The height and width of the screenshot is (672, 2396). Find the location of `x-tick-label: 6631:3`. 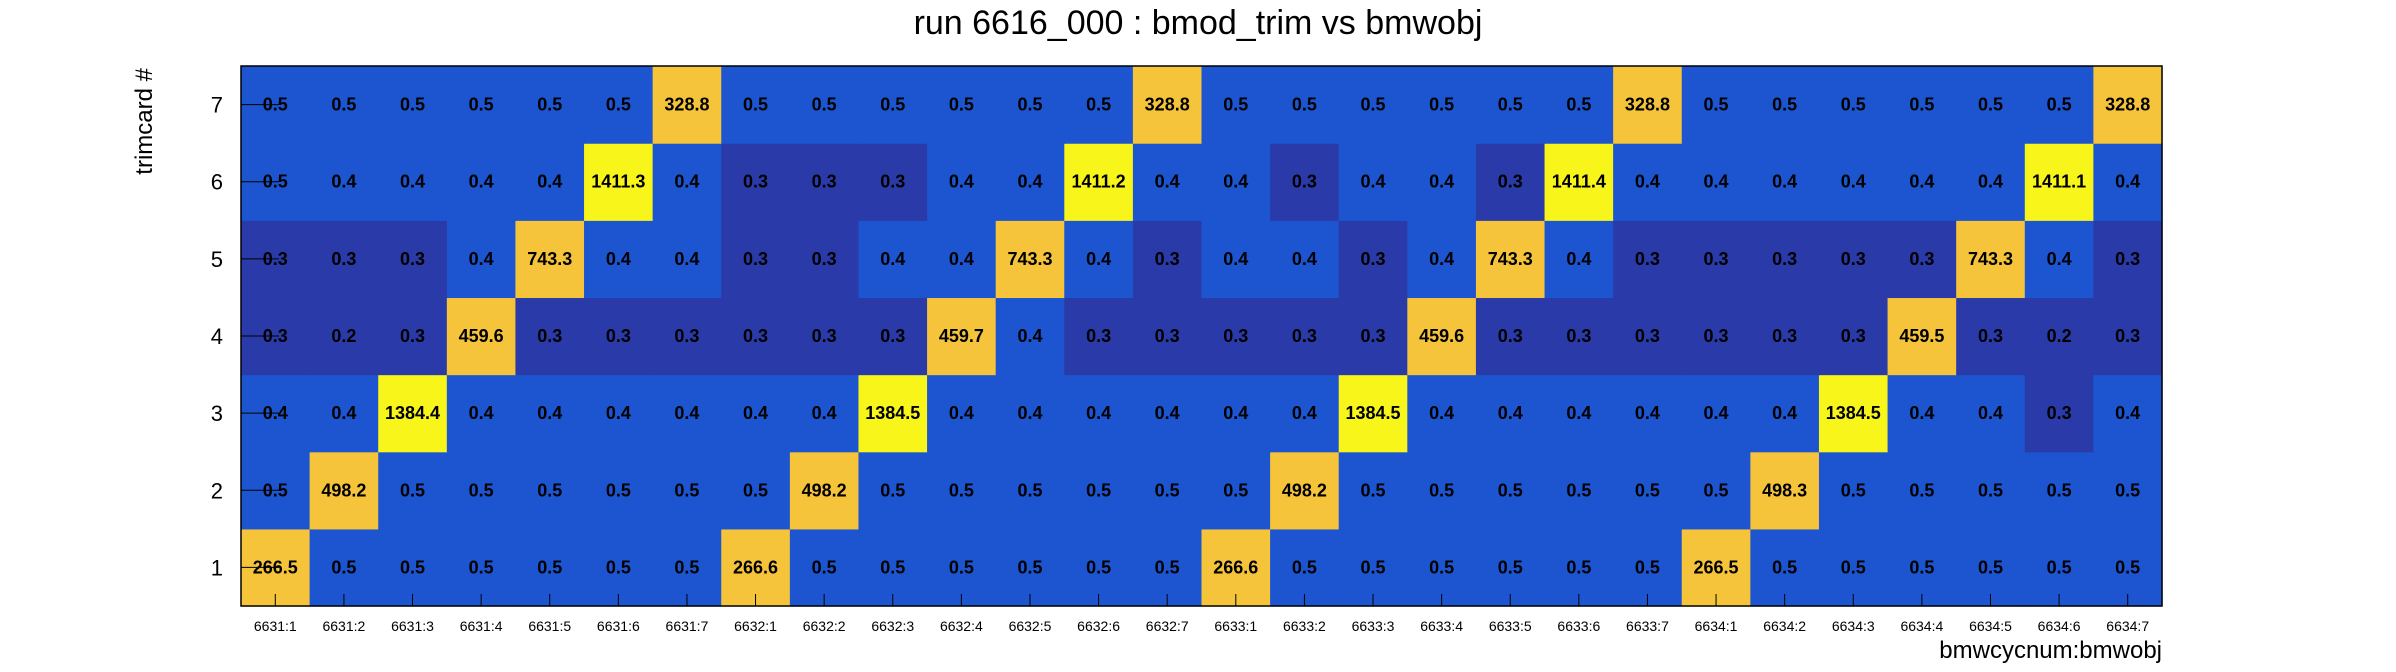

x-tick-label: 6631:3 is located at coordinates (412, 626).